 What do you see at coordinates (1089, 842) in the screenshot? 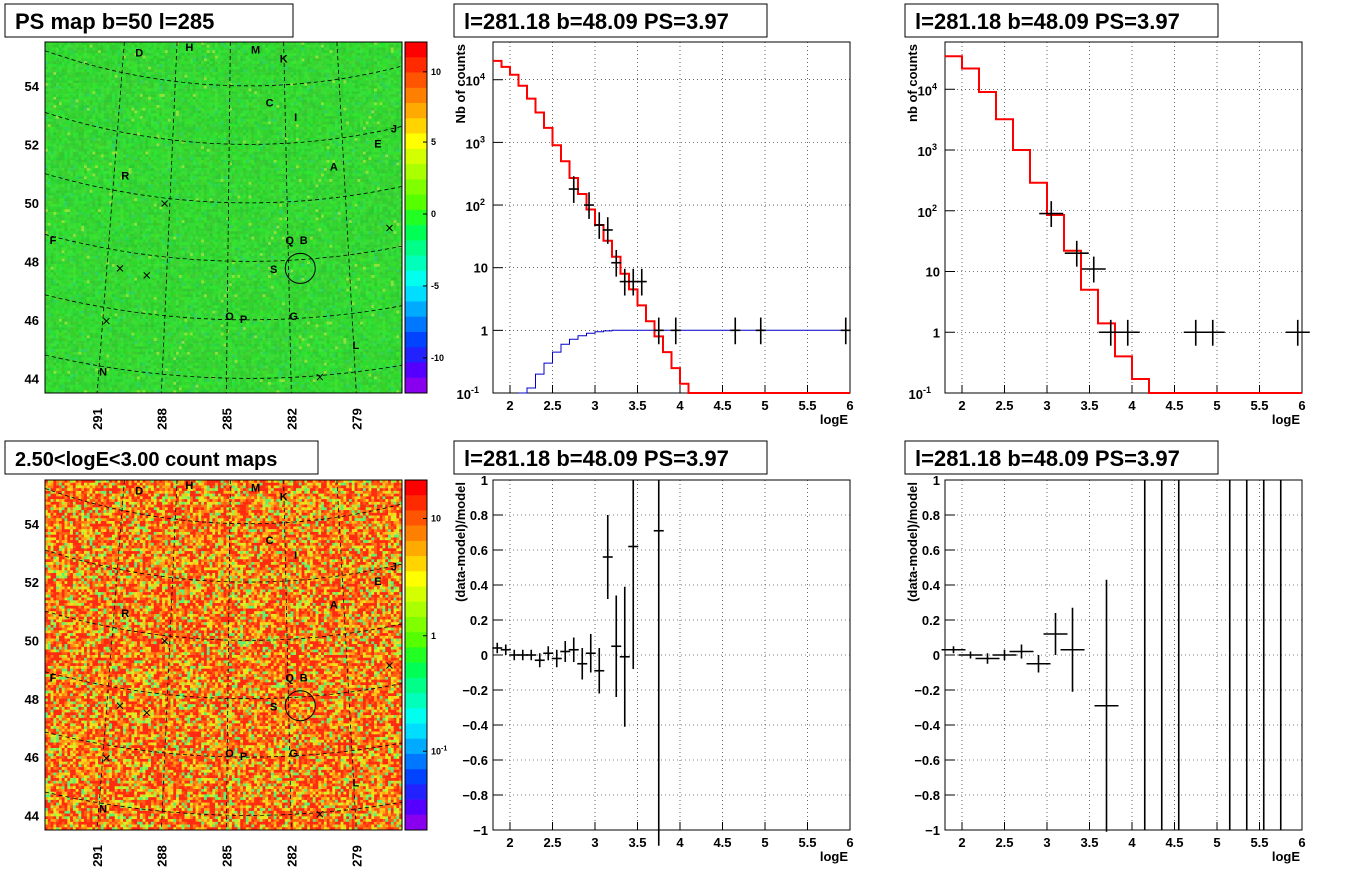
I see `xtick-5-3: 3.5` at bounding box center [1089, 842].